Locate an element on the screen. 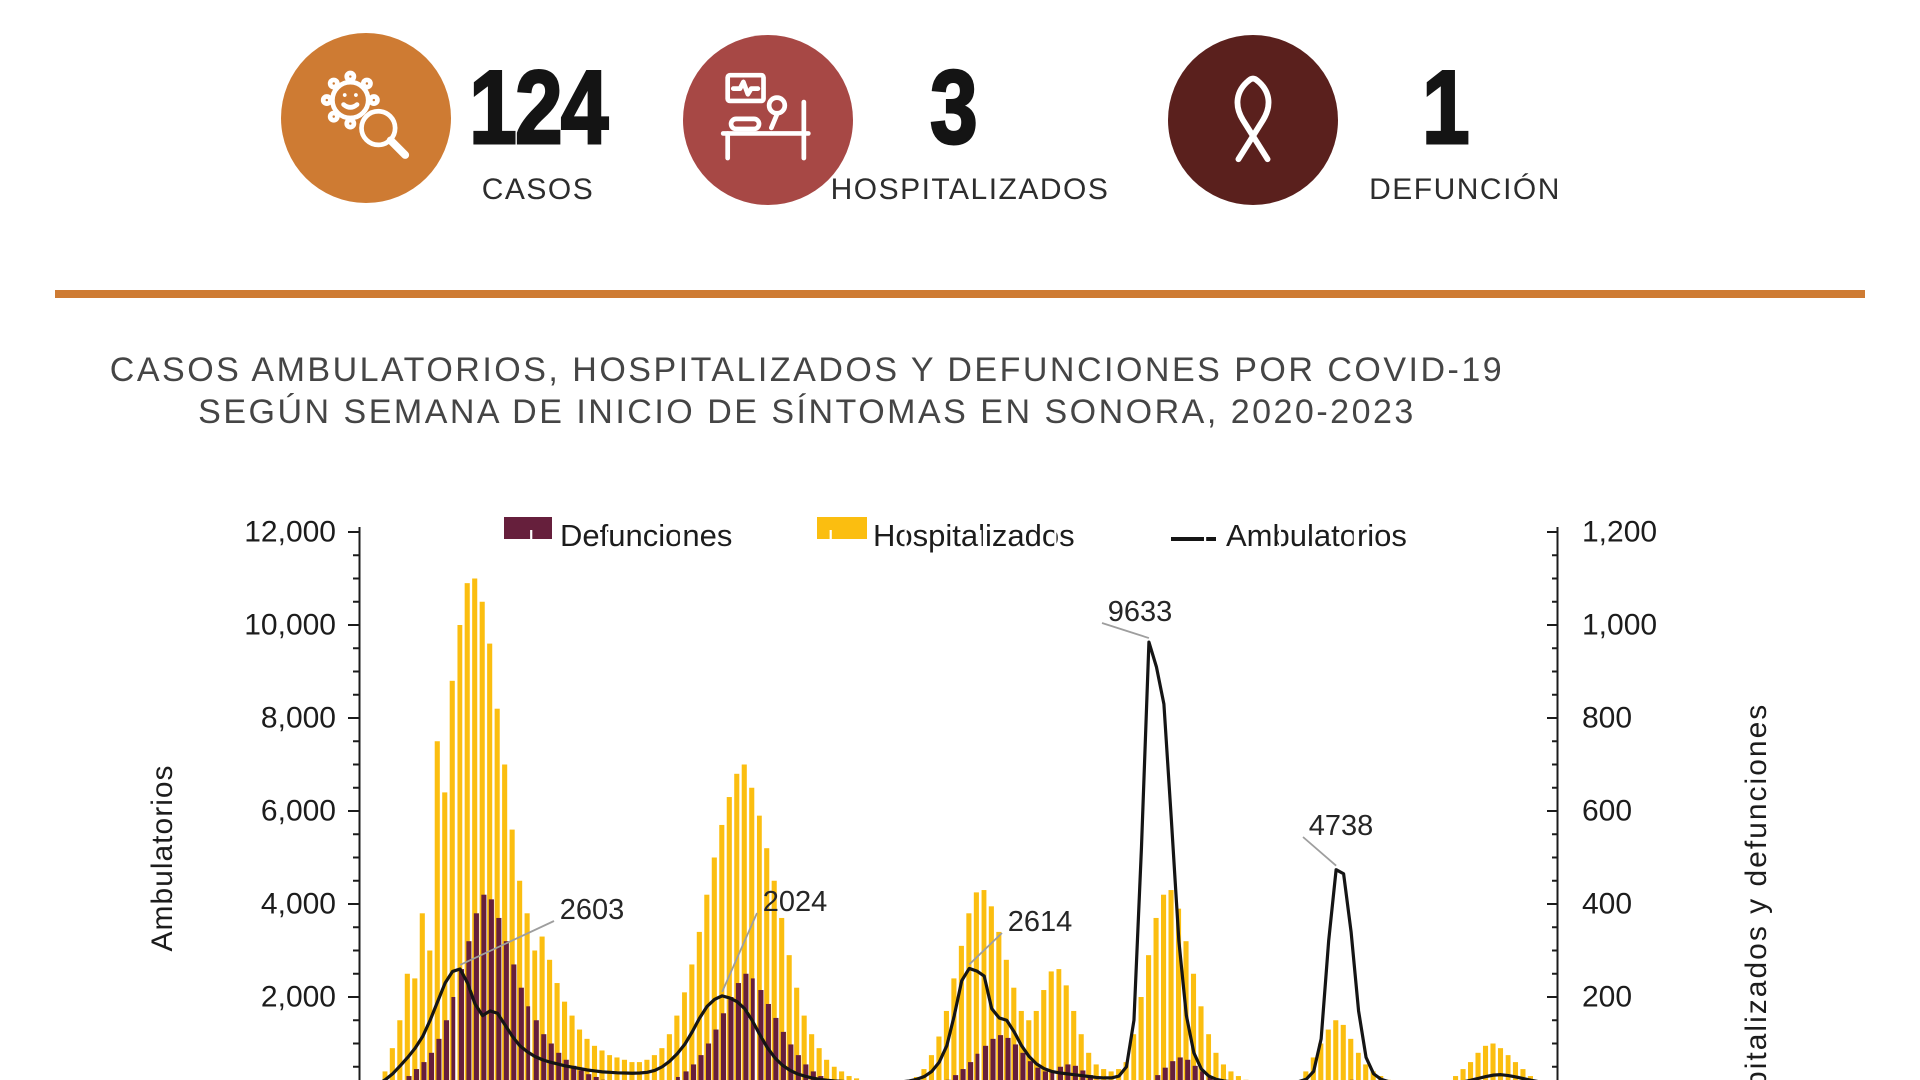 The image size is (1920, 1080). right-axis-tick-label: 200 is located at coordinates (1607, 997).